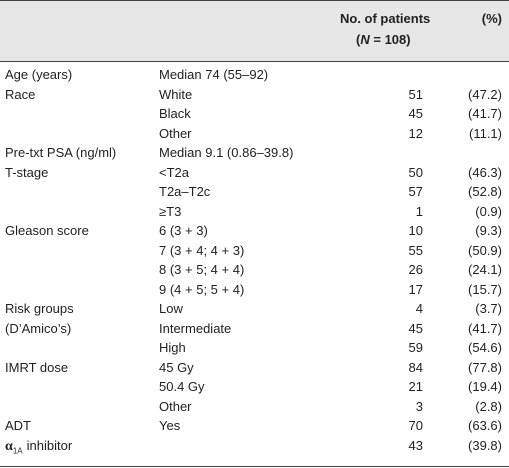 The image size is (509, 468). I want to click on patient-count: 26, so click(415, 269).